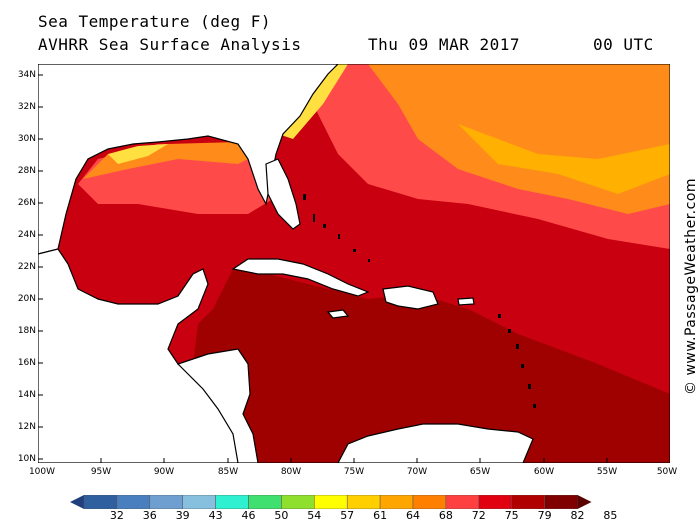 This screenshot has height=525, width=700. What do you see at coordinates (314, 515) in the screenshot?
I see `legend-value: 54` at bounding box center [314, 515].